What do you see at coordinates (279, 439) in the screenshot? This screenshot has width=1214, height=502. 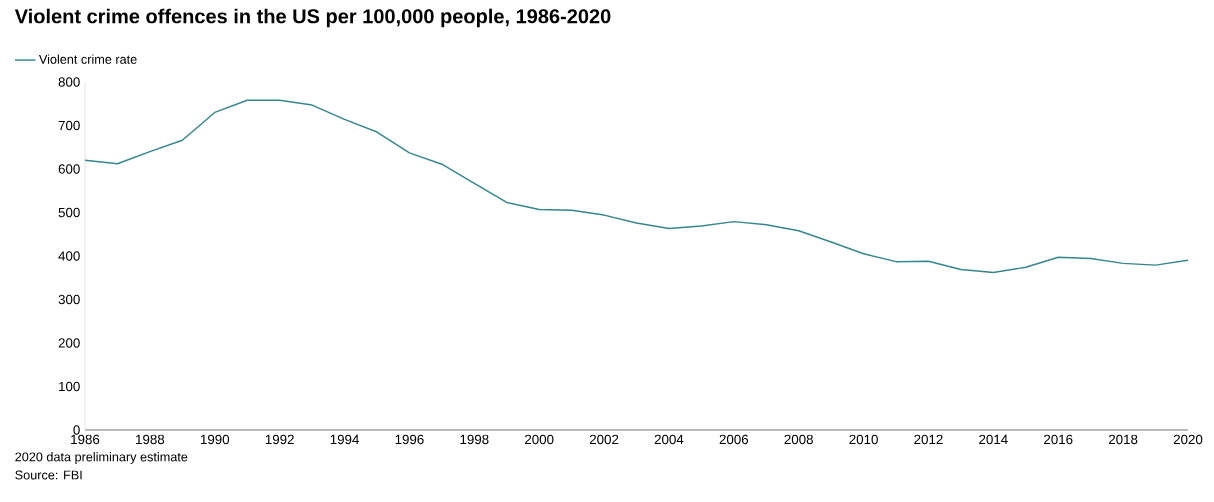 I see `x-tick-label: 1992` at bounding box center [279, 439].